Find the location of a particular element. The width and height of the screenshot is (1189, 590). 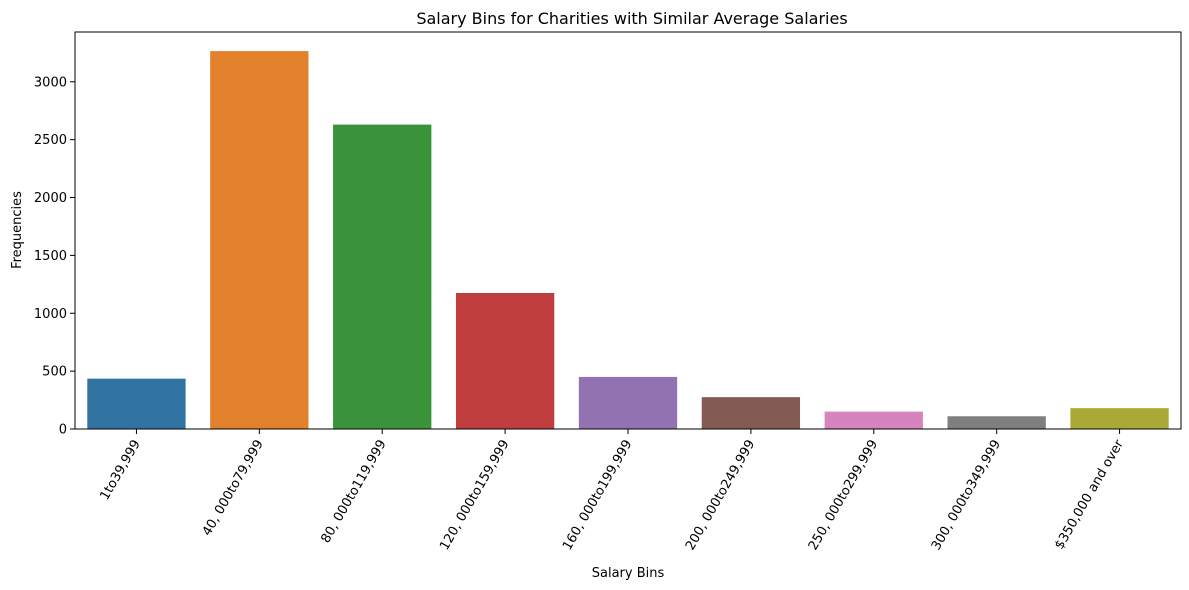

x-tick-label: 80, 000to119,999 is located at coordinates (353, 492).